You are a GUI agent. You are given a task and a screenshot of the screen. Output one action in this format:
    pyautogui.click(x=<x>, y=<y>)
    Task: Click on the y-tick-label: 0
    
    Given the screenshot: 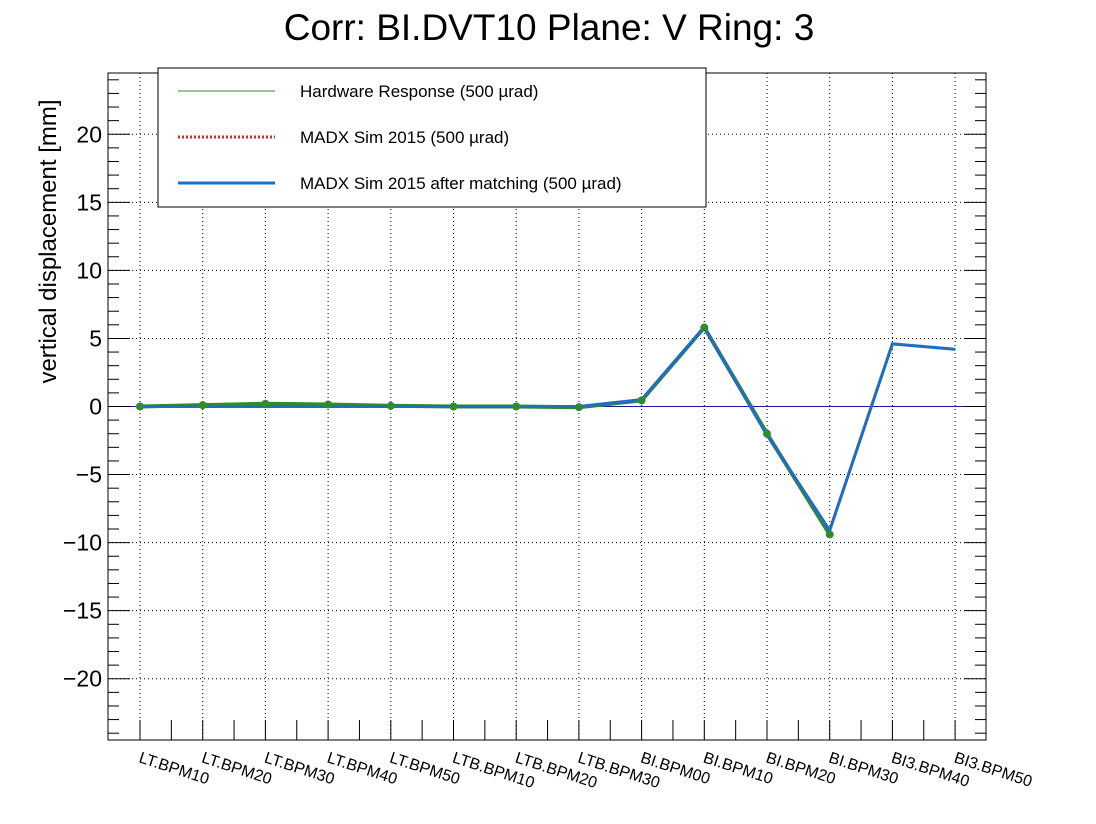 What is the action you would take?
    pyautogui.click(x=95, y=407)
    